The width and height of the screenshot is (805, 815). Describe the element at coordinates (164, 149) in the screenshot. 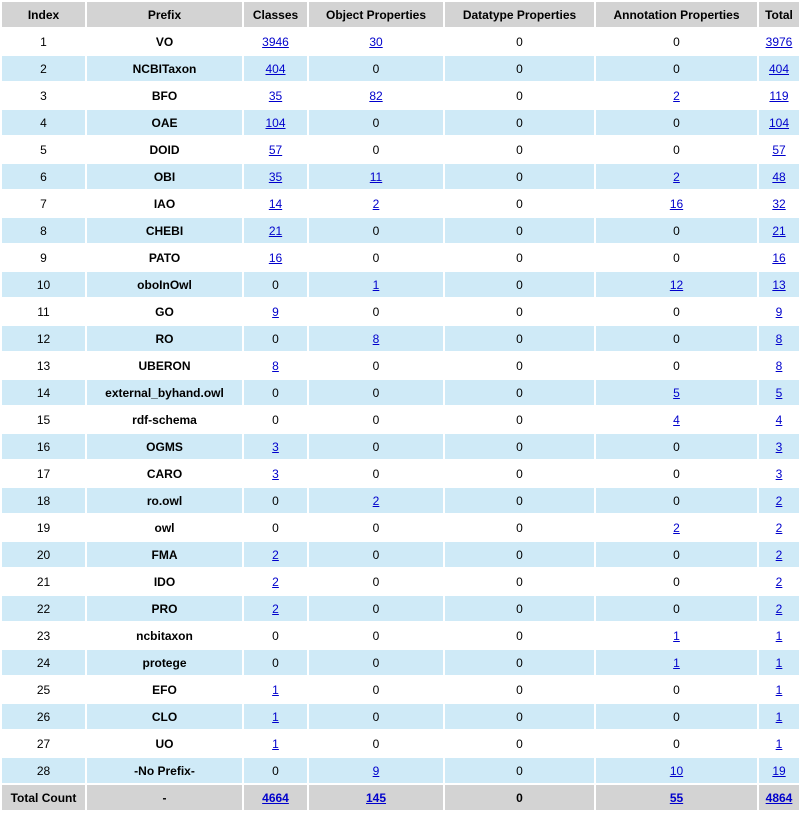

I see `cell-prefix: DOID` at that location.